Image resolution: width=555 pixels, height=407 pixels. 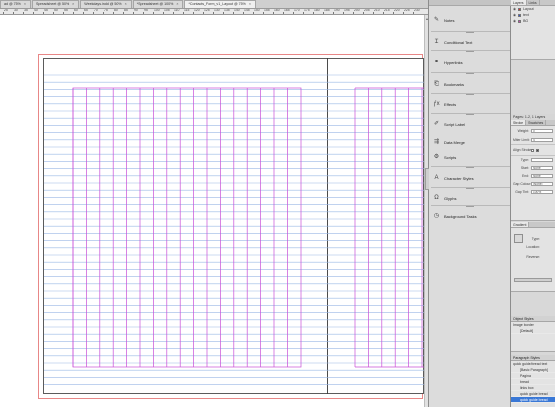 What do you see at coordinates (533, 382) in the screenshot?
I see `paragraph-style-item: bread` at bounding box center [533, 382].